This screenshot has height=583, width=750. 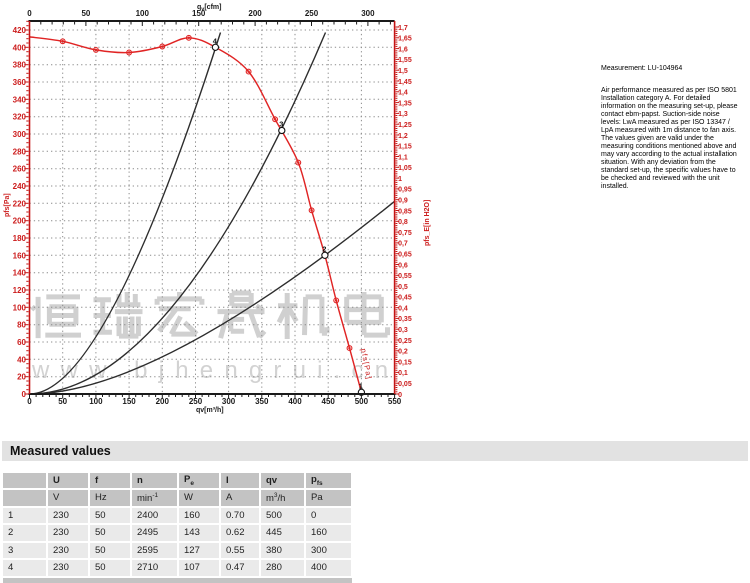 What do you see at coordinates (405, 60) in the screenshot?
I see `svg-text: 1,55` at bounding box center [405, 60].